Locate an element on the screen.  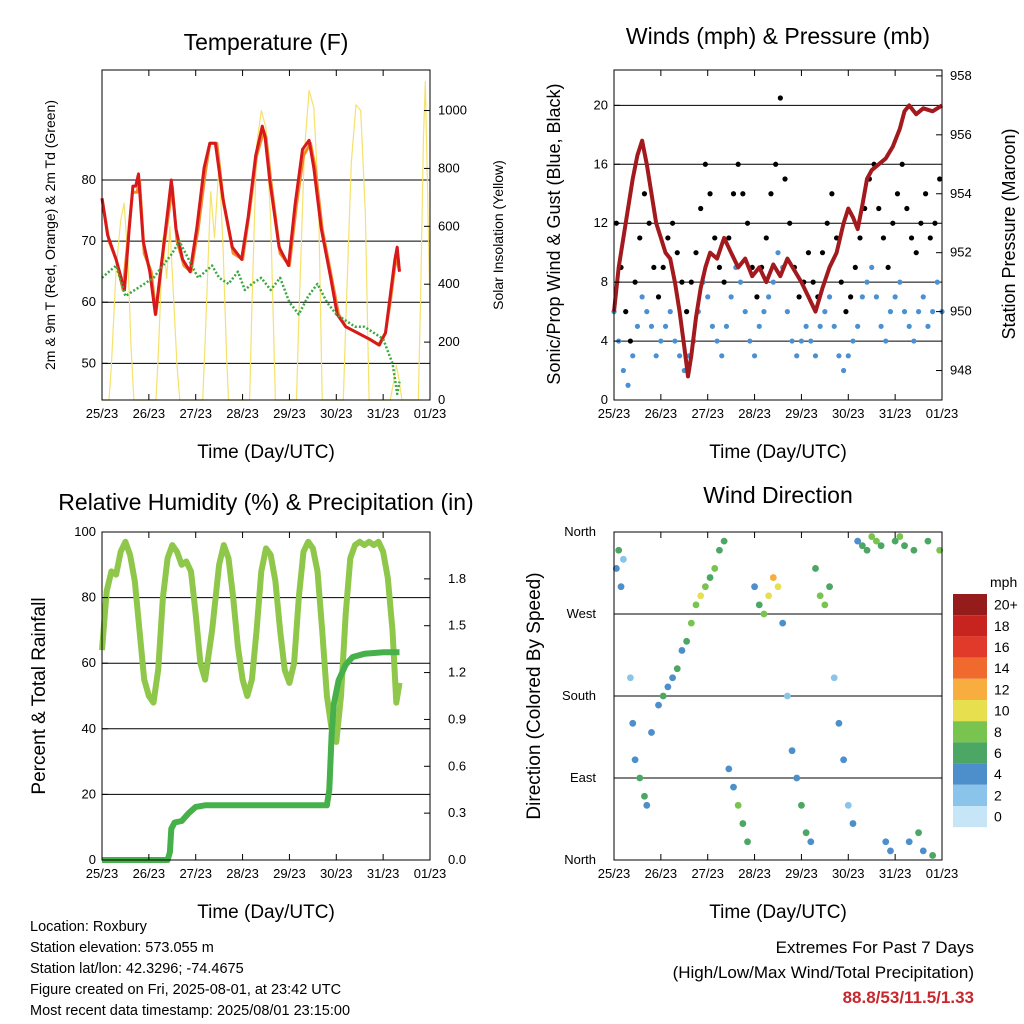
y-tick-label: 0 is located at coordinates (92, 859).